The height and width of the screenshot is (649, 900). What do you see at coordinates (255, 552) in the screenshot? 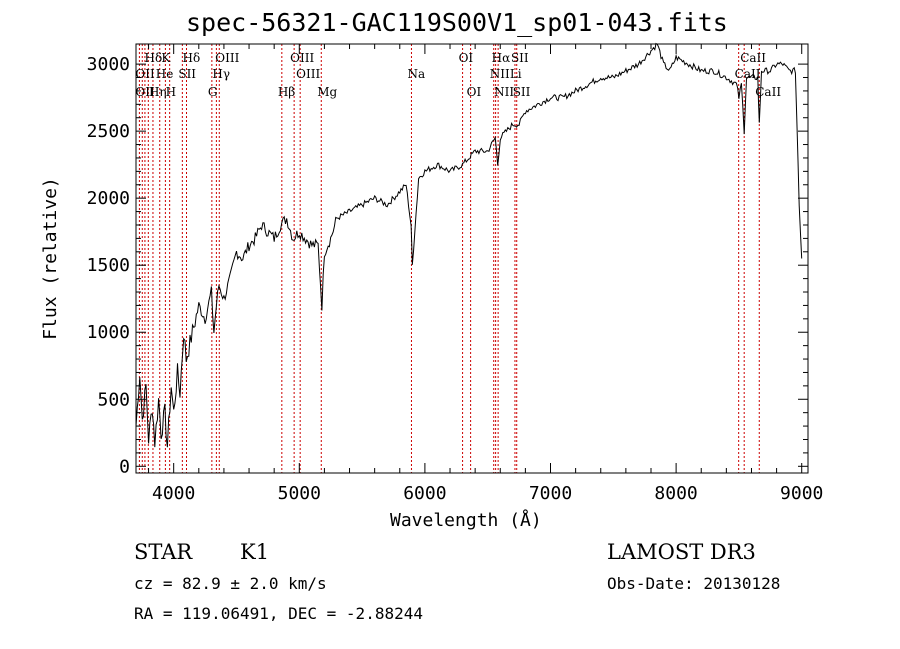
I see `object-subclass: K1` at bounding box center [255, 552].